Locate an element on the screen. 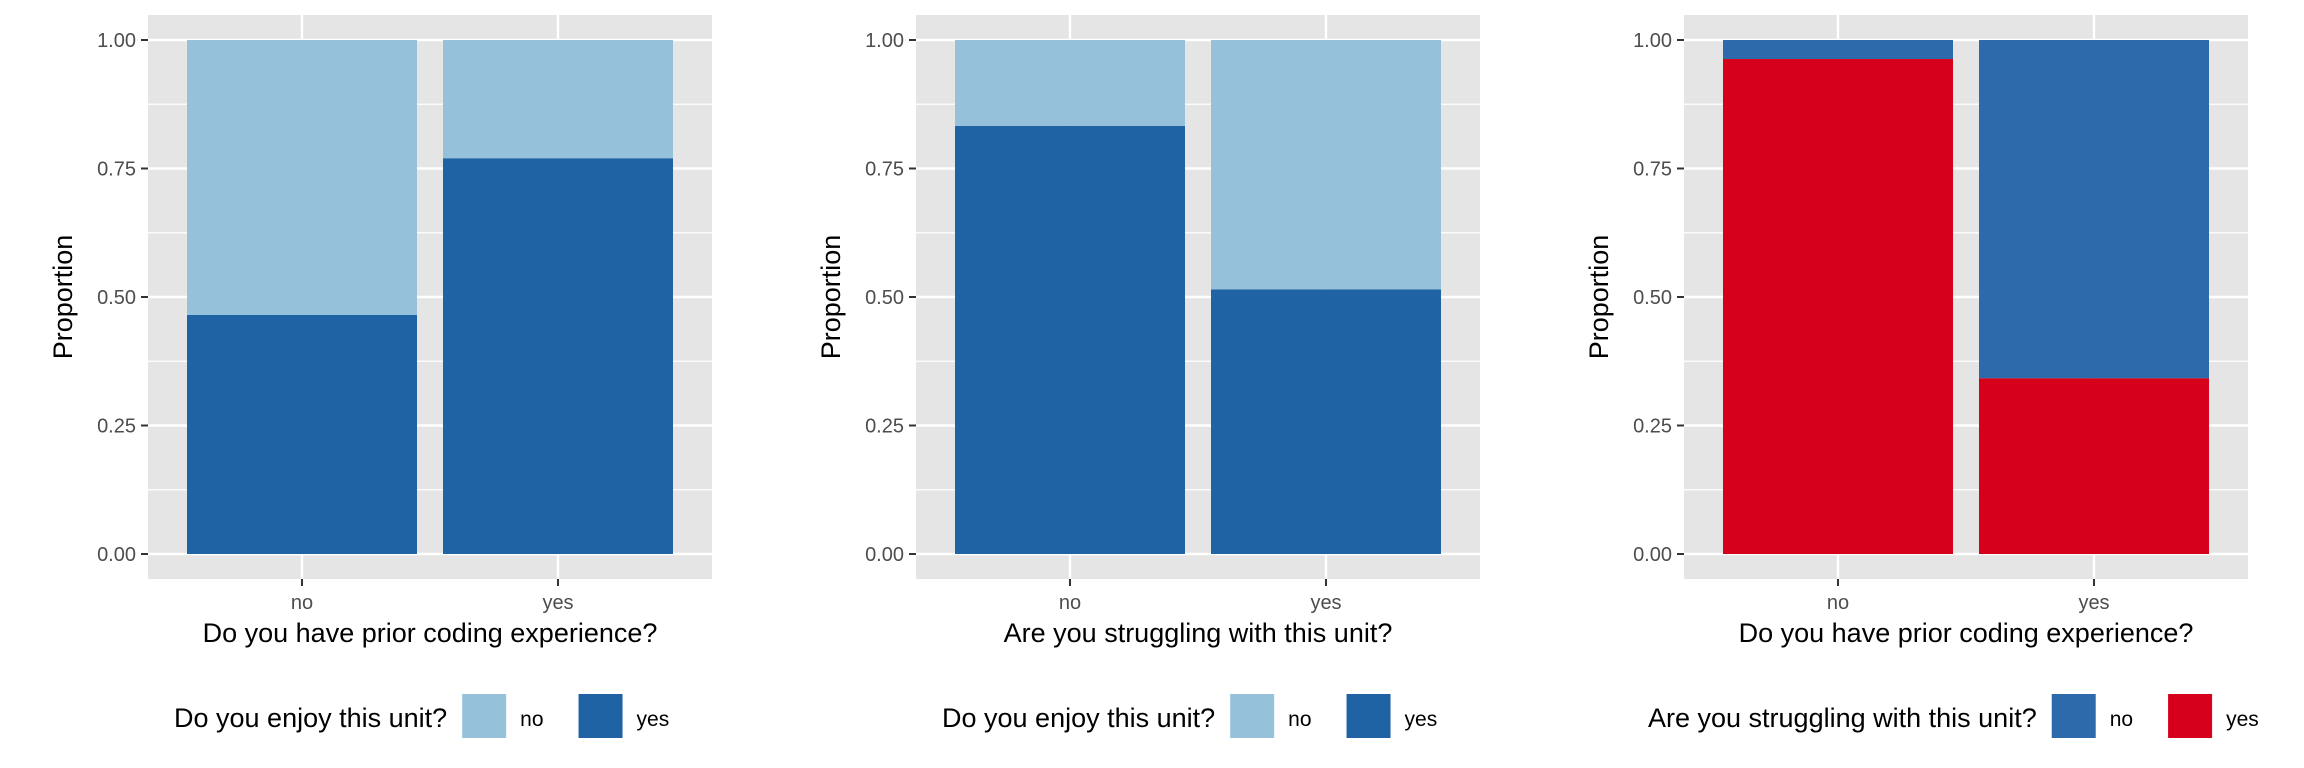 Image resolution: width=2304 pixels, height=768 pixels. x-axis-title: Are you struggling with this unit? is located at coordinates (1198, 633).